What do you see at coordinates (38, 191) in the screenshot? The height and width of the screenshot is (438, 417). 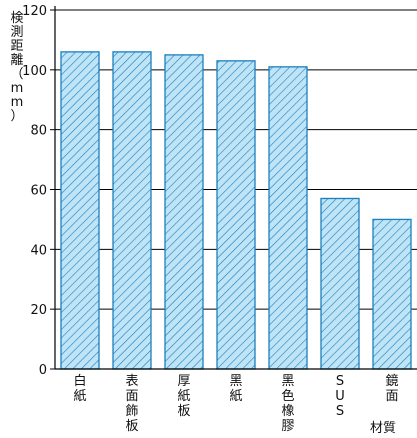 I see `y-tick-label-60: 60` at bounding box center [38, 191].